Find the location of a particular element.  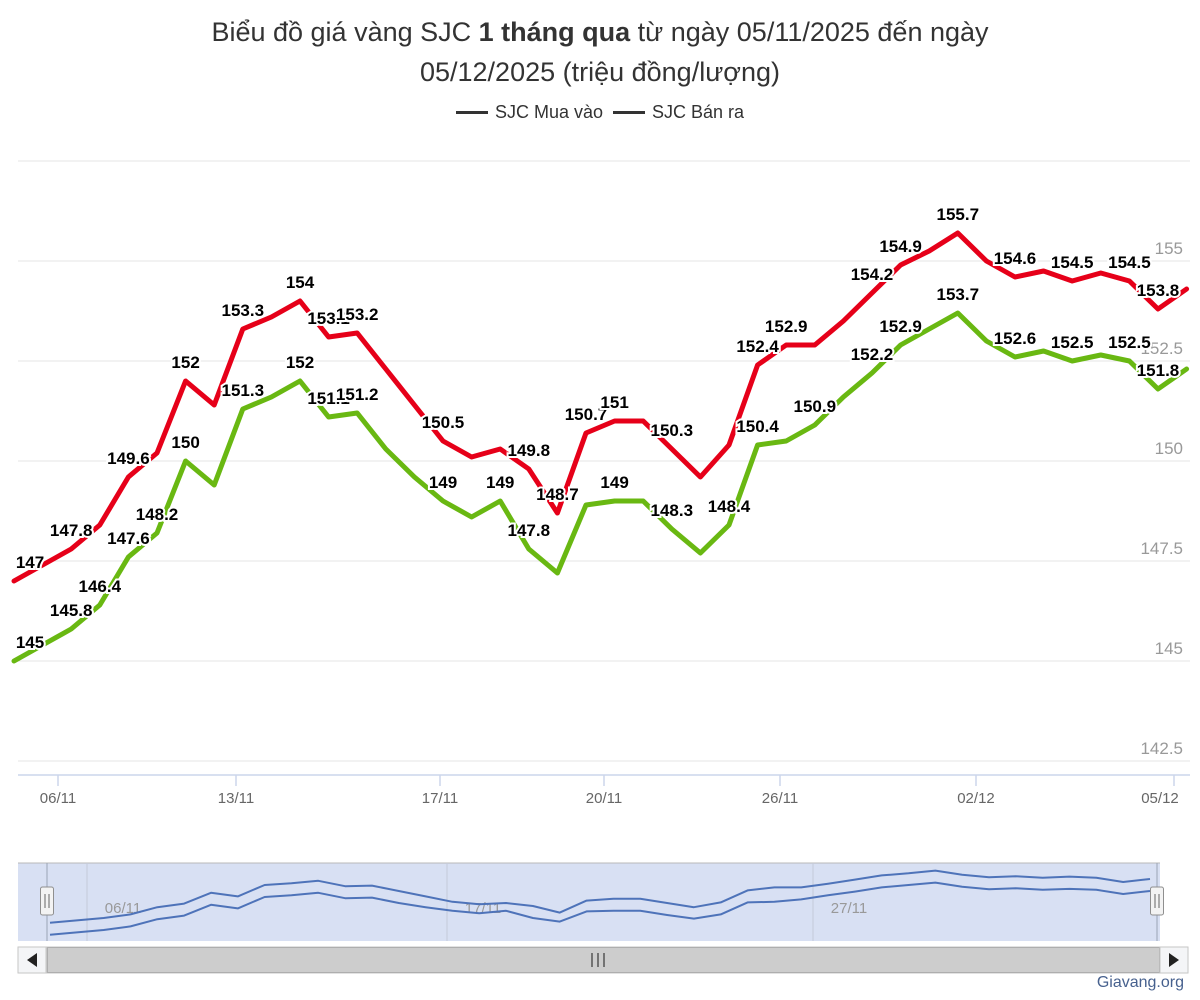

data-label: 151 is located at coordinates (614, 402).